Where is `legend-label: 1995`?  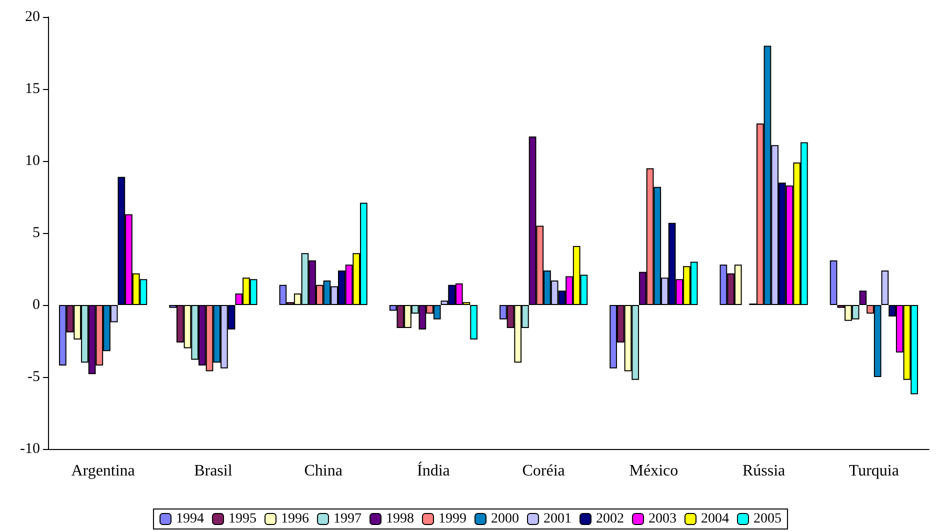 legend-label: 1995 is located at coordinates (242, 519).